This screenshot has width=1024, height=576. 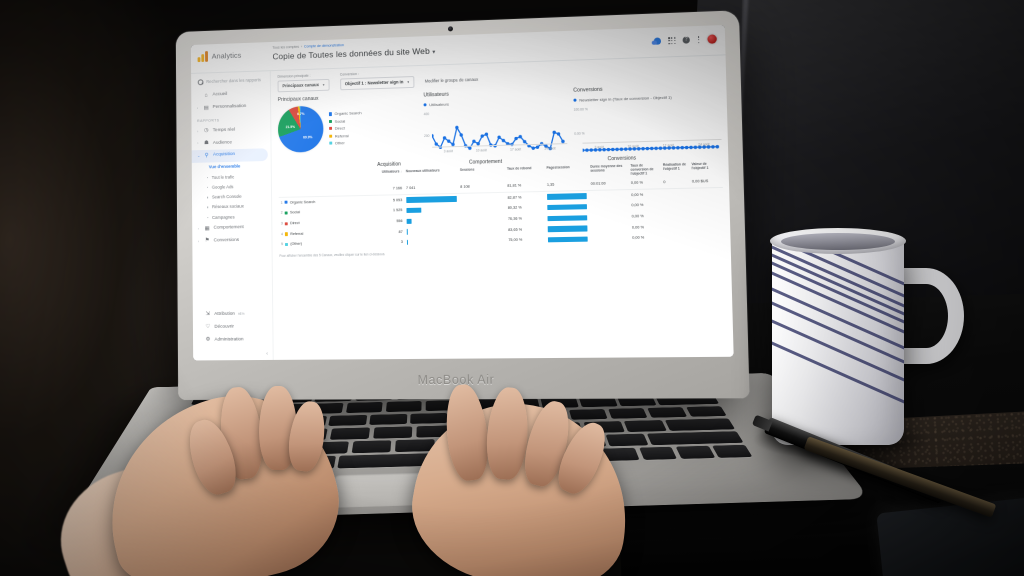 What do you see at coordinates (422, 171) in the screenshot?
I see `col-header-nouveaux-utilisateurs: Nouveaux utilisateurs` at bounding box center [422, 171].